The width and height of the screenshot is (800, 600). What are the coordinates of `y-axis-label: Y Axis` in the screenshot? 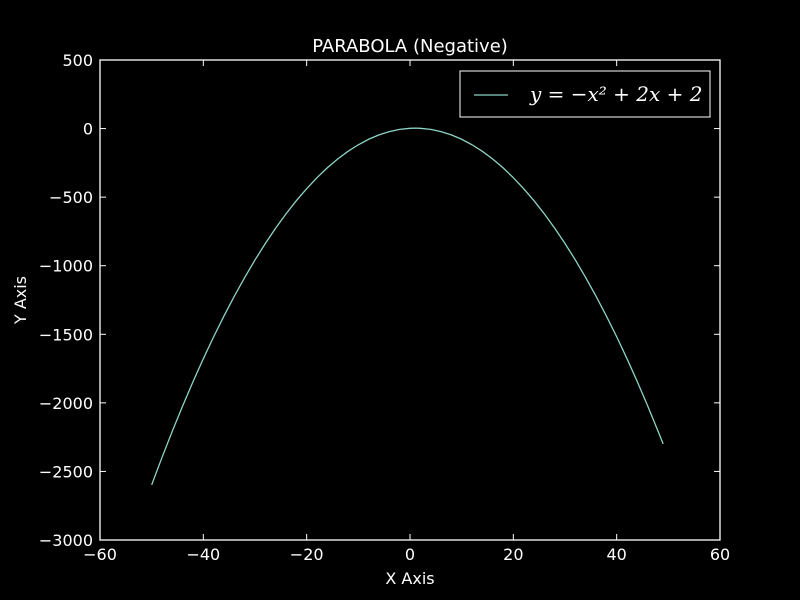 It's located at (20, 300).